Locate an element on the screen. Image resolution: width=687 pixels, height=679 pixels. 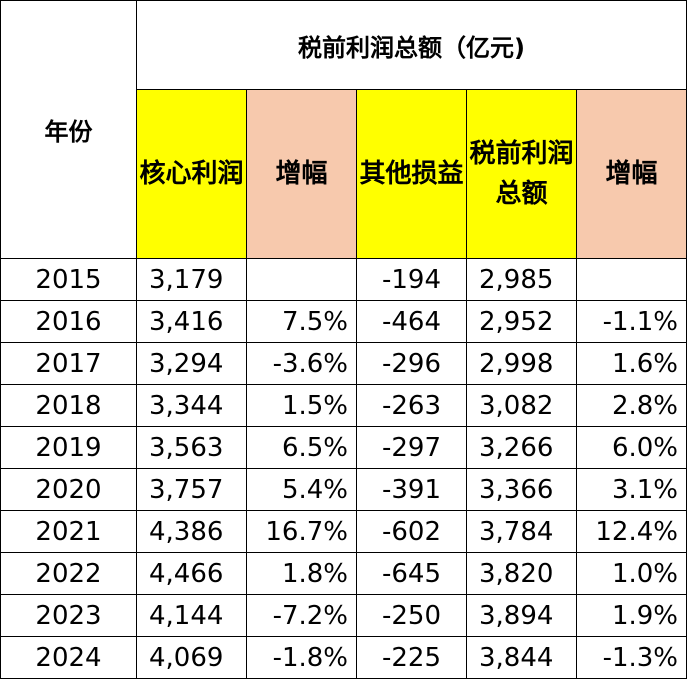
year-cell: 2017 is located at coordinates (68, 363).